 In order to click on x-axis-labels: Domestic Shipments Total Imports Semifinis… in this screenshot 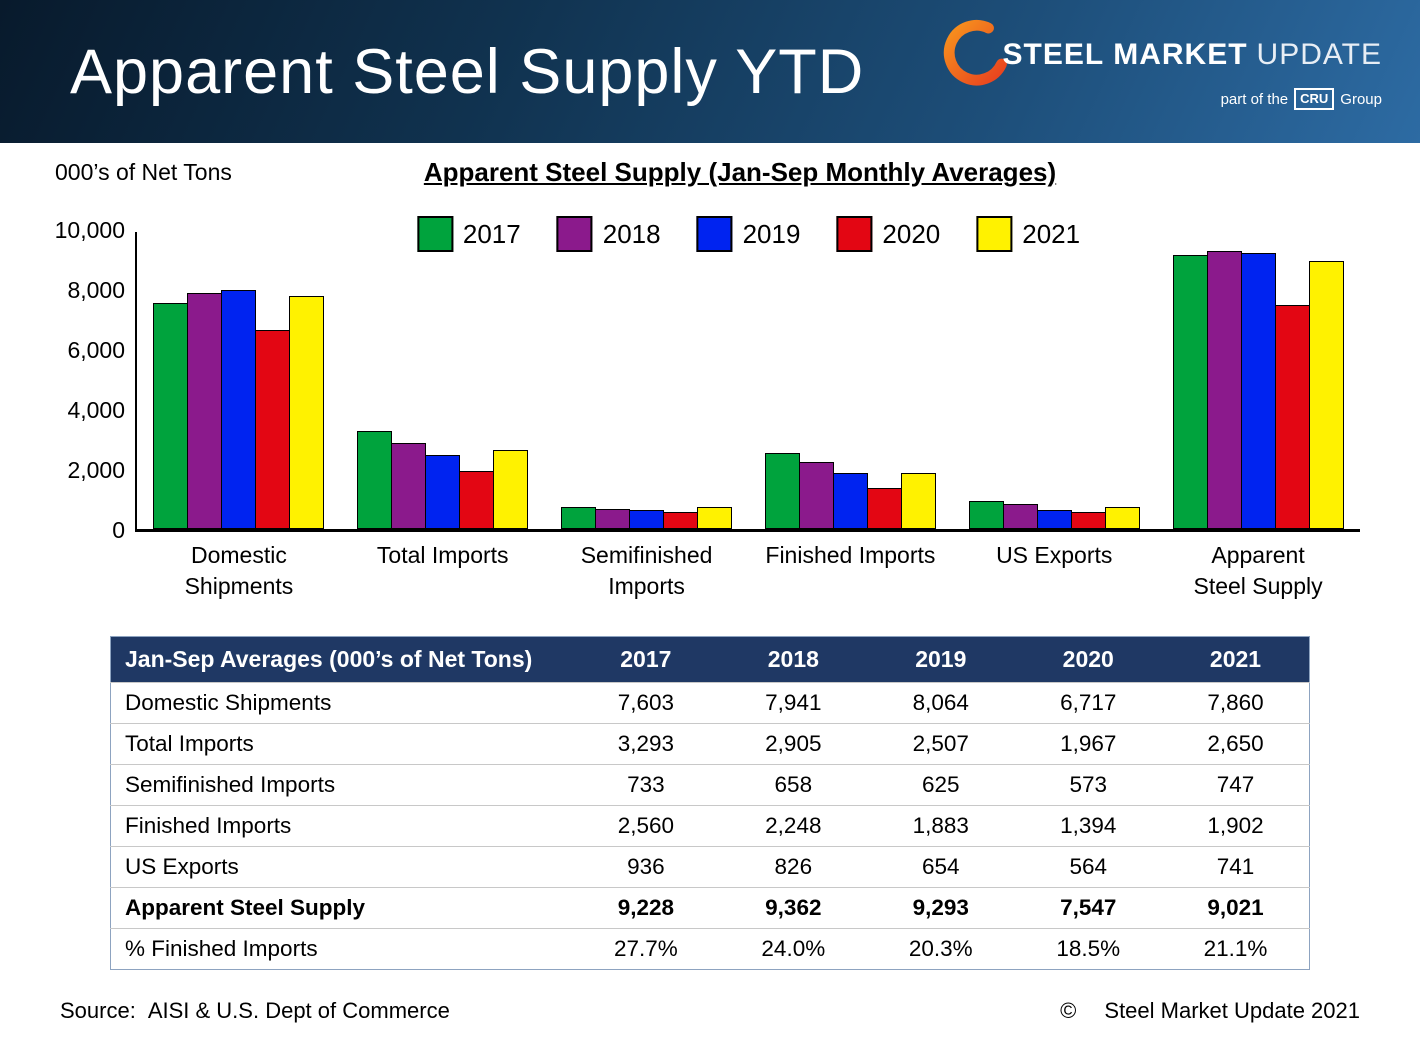, I will do `click(748, 571)`.